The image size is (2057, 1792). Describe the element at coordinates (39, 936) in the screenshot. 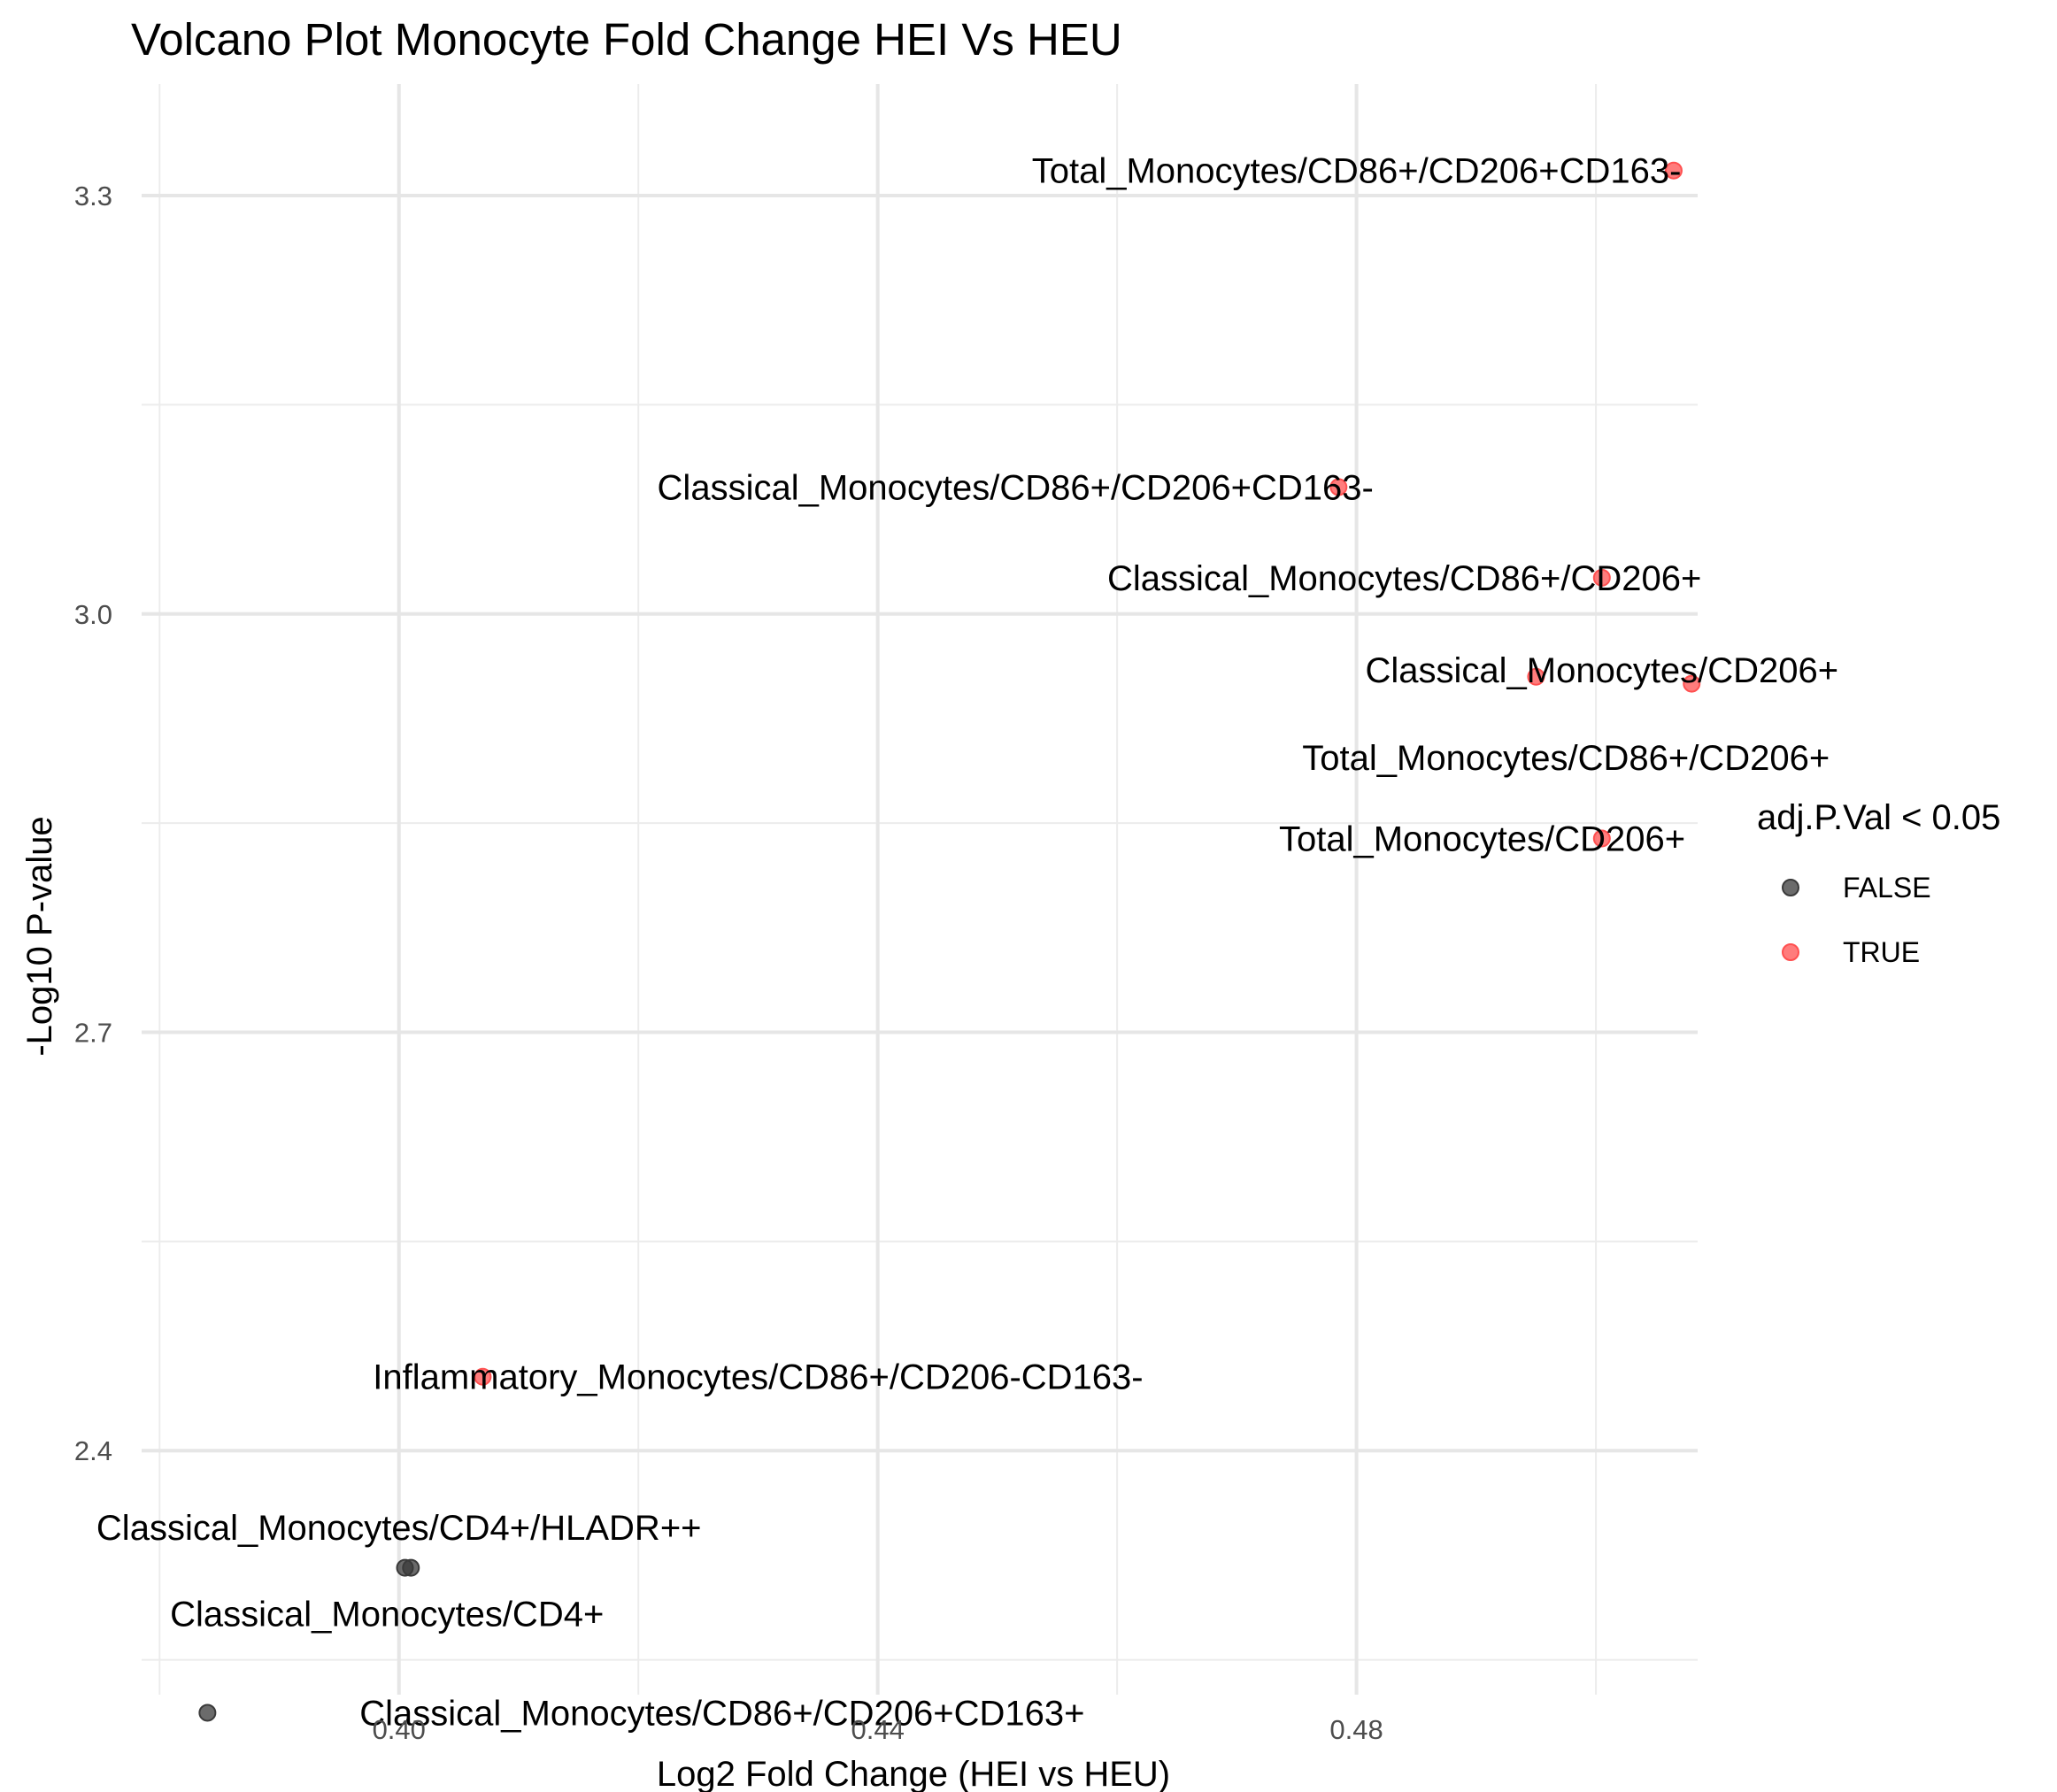

I see `y-axis-title: -Log10 P-value` at that location.